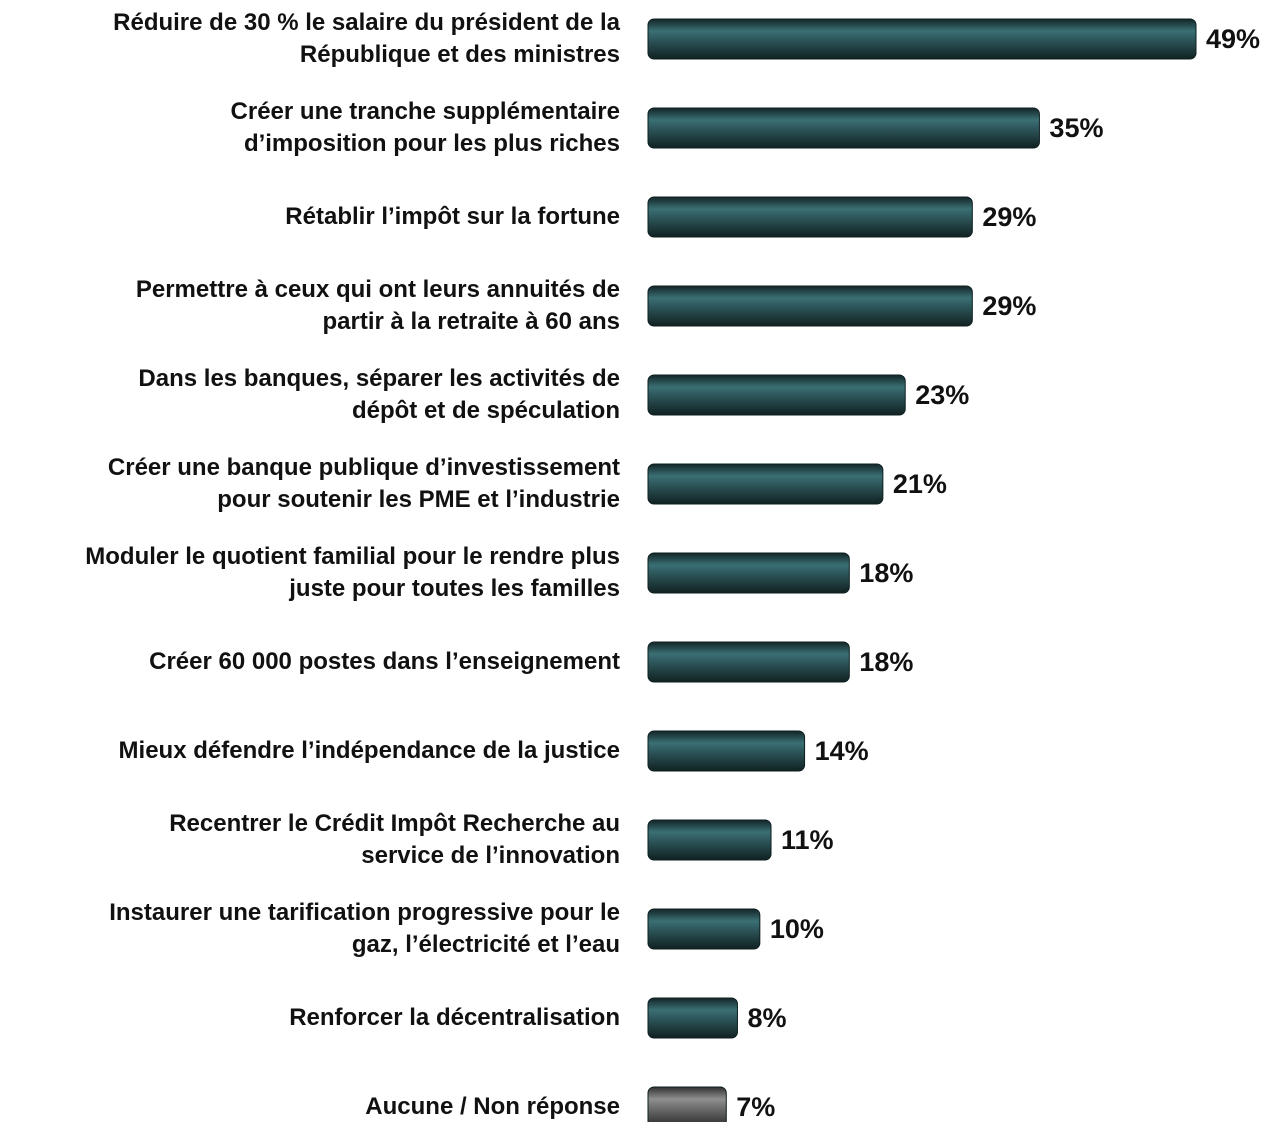  I want to click on value-label: 14%, so click(842, 751).